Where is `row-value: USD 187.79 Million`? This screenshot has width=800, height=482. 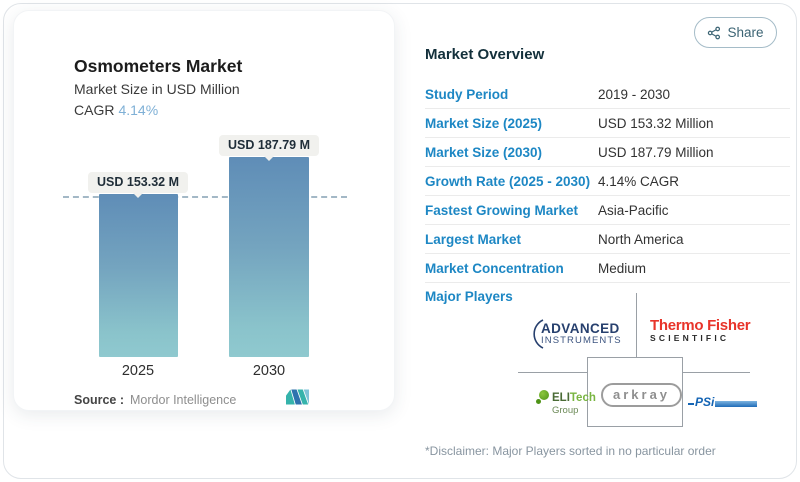 row-value: USD 187.79 Million is located at coordinates (656, 152).